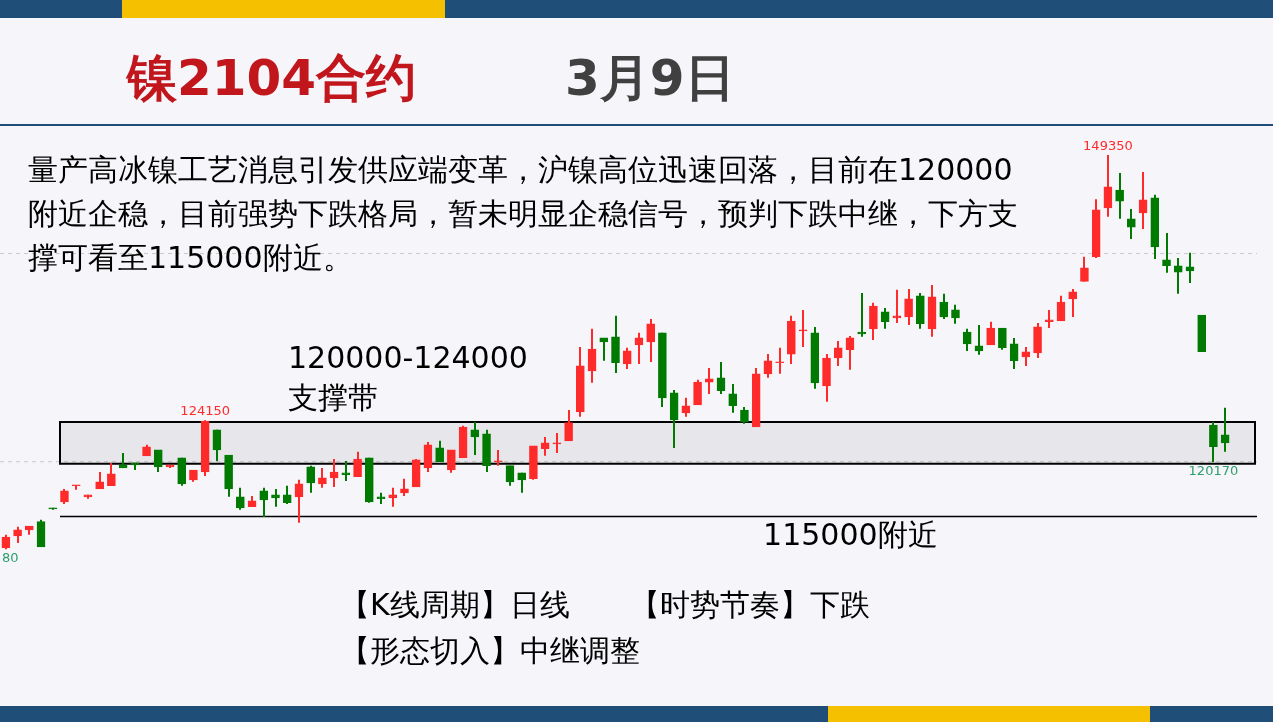 This screenshot has width=1273, height=722. Describe the element at coordinates (650, 78) in the screenshot. I see `chart-subtitle: 3月9日` at that location.